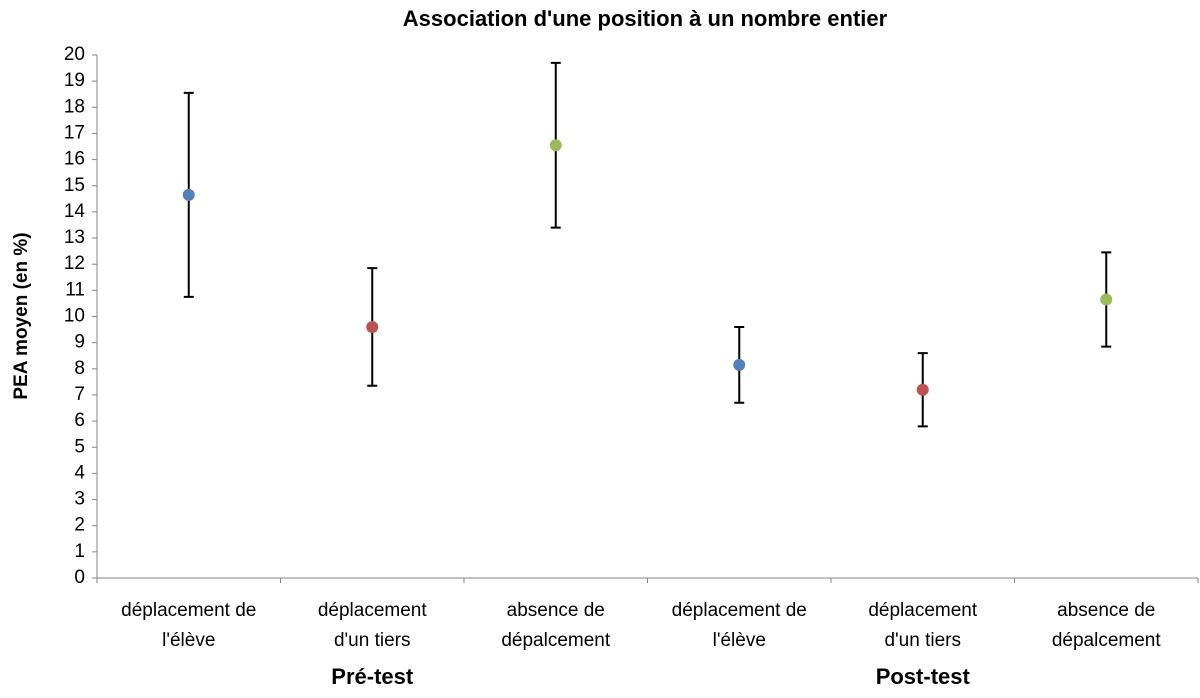  Describe the element at coordinates (923, 676) in the screenshot. I see `group-label: Post-test` at that location.